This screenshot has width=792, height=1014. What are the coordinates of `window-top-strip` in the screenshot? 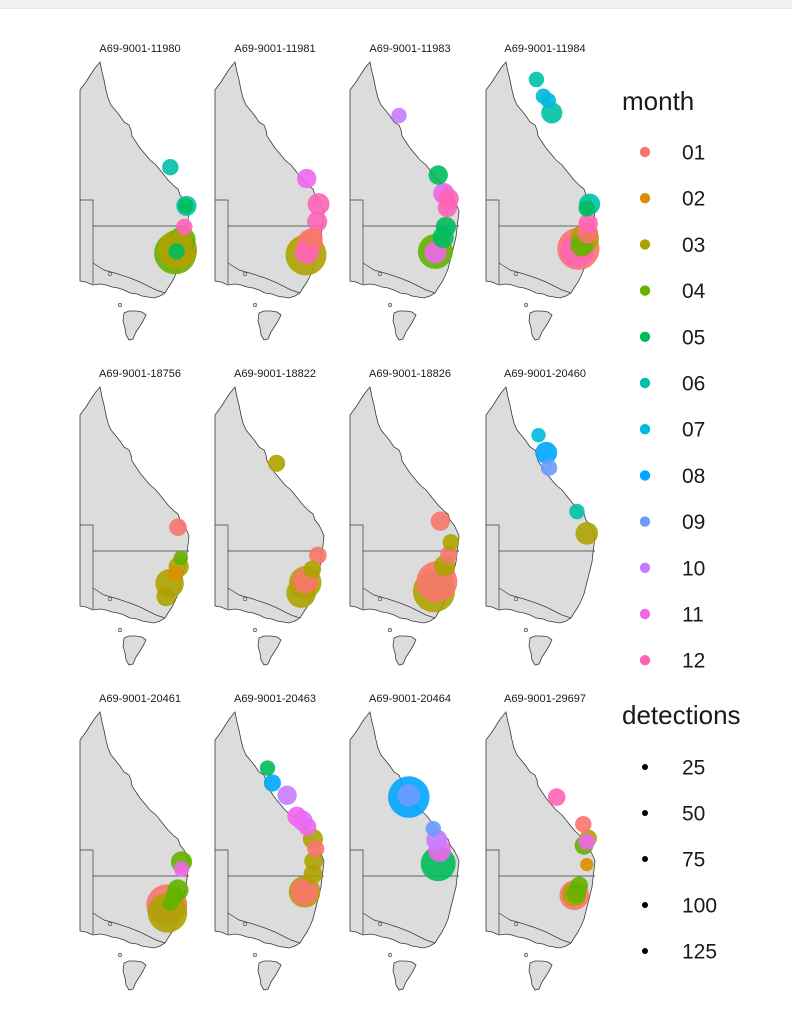 It's located at (396, 4).